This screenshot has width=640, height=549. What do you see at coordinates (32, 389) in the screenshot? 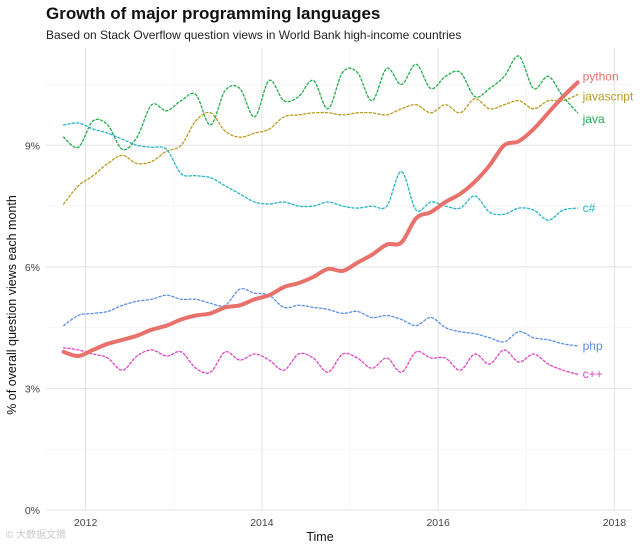
I see `y-tick-label: 3%` at bounding box center [32, 389].